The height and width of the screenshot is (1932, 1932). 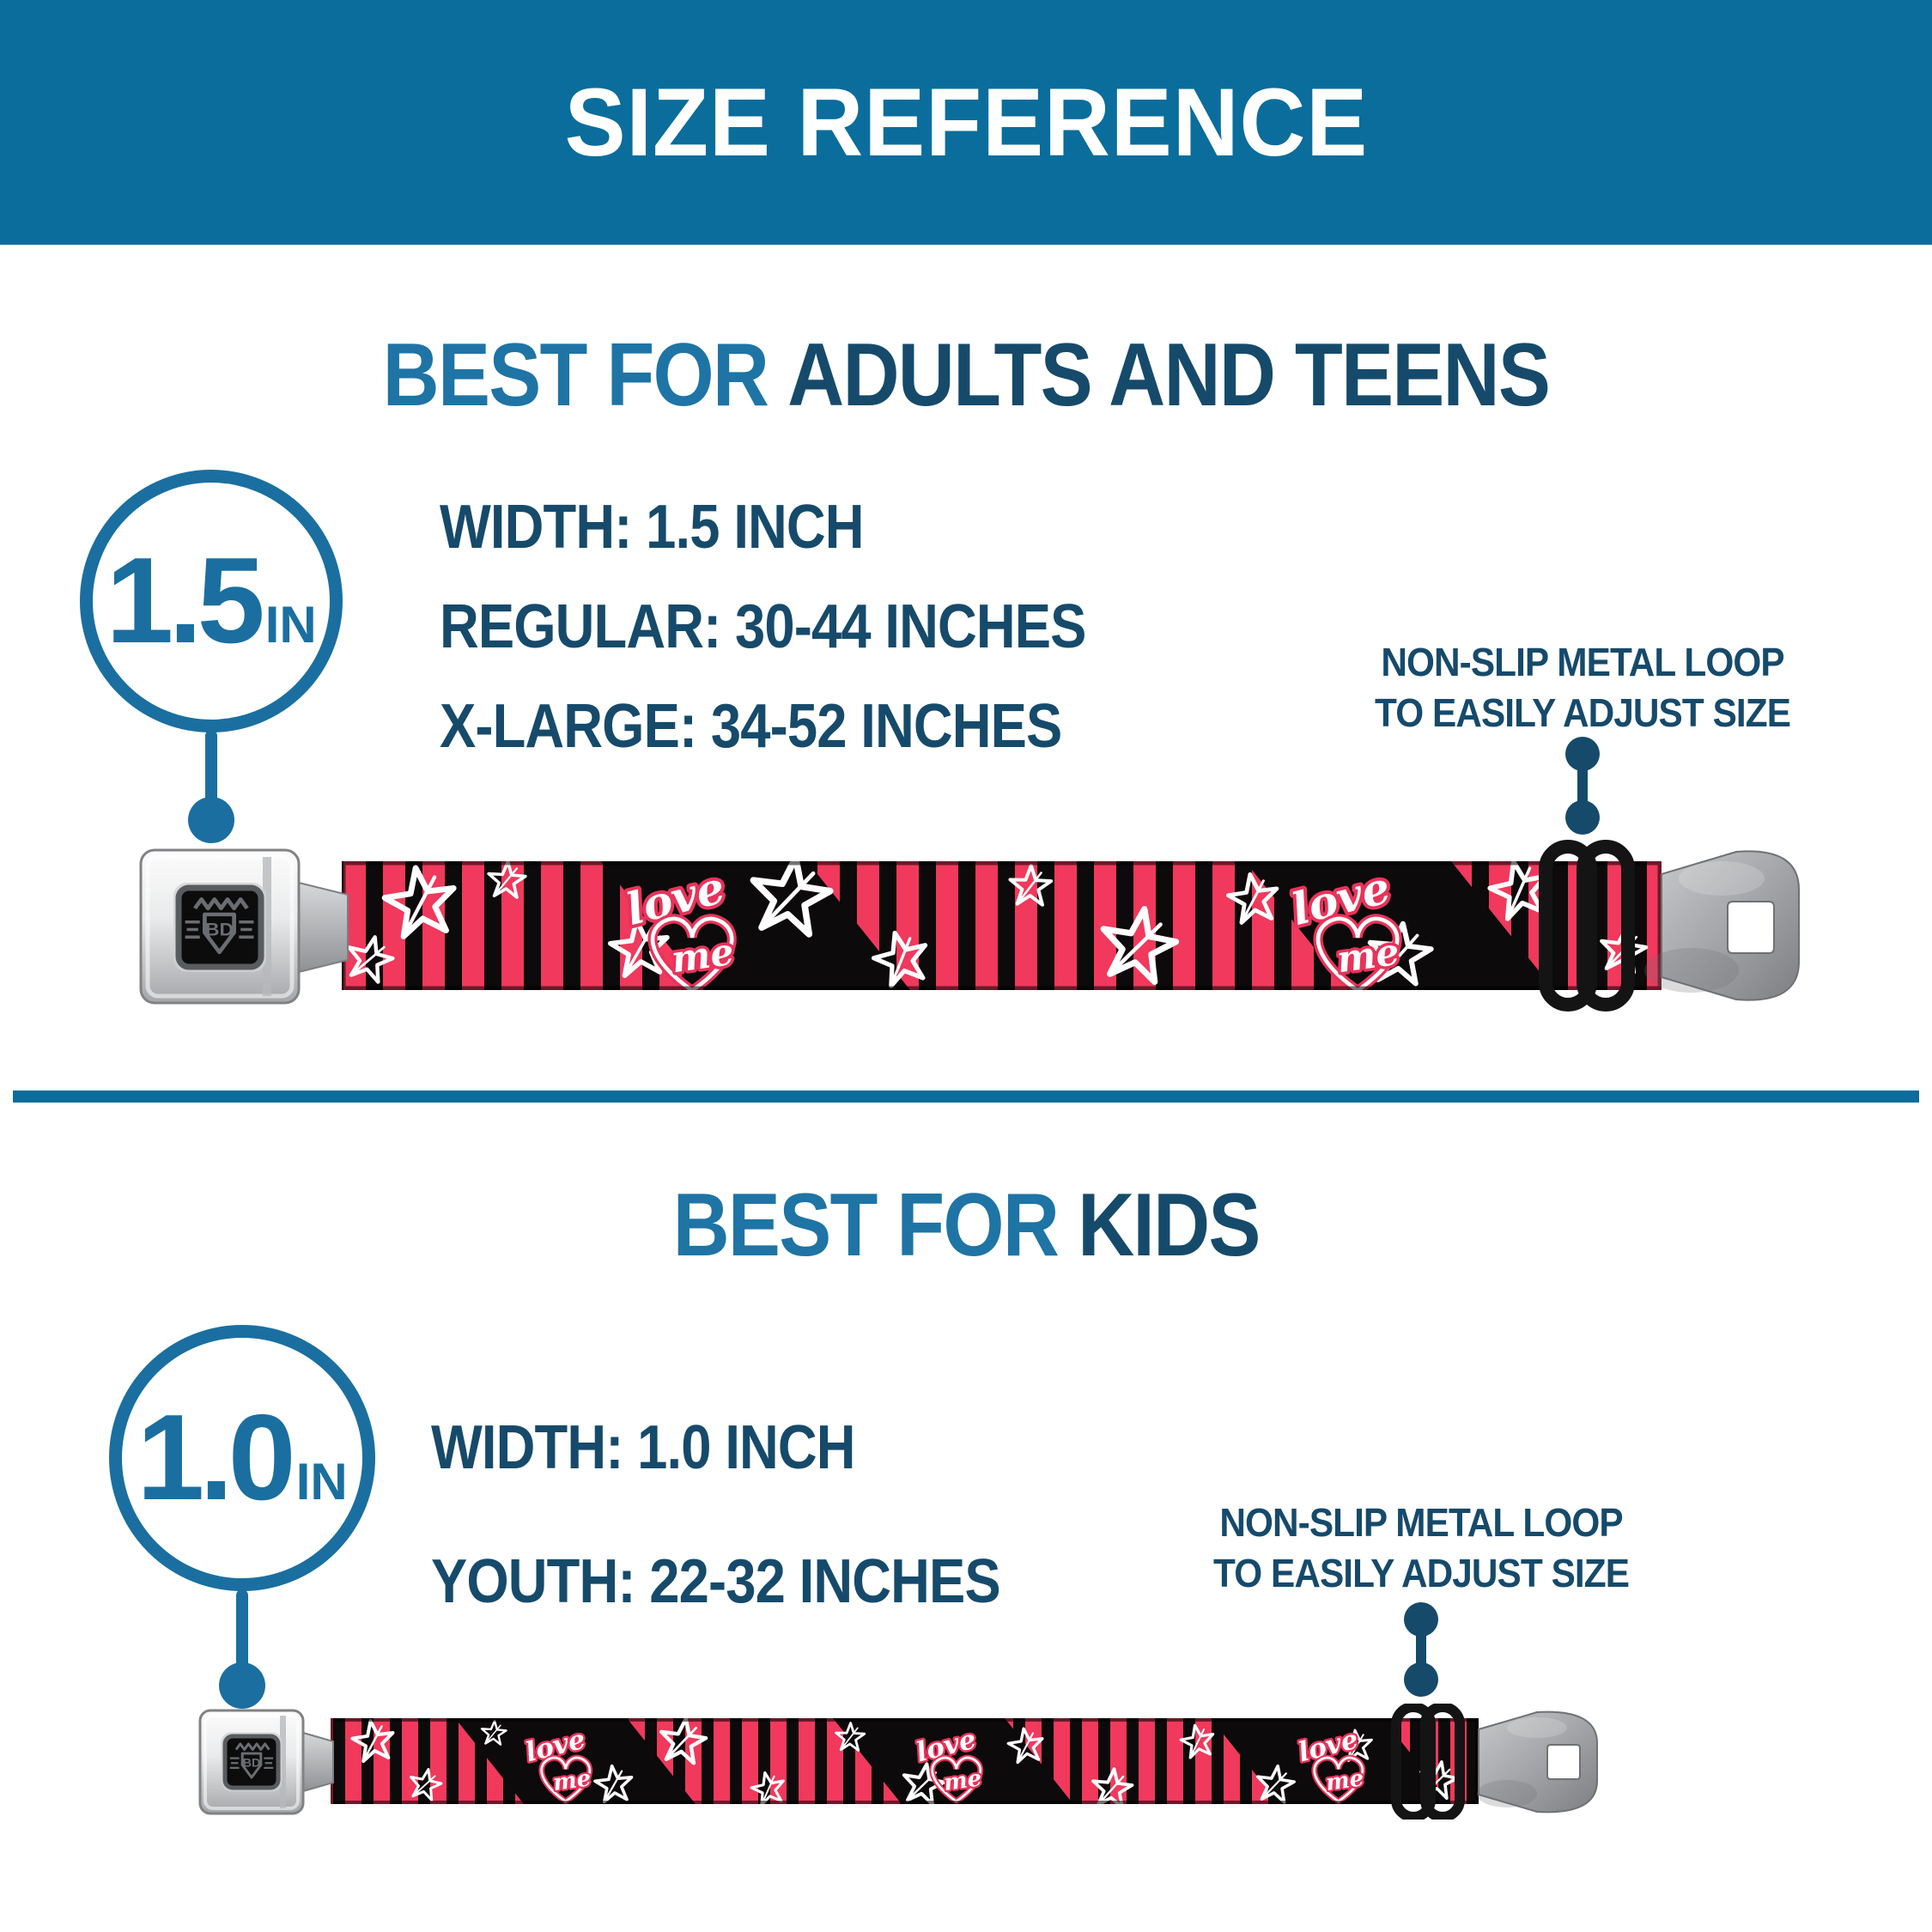 I want to click on spec-line: YOUTH: 22-32 INCHES, so click(x=716, y=1581).